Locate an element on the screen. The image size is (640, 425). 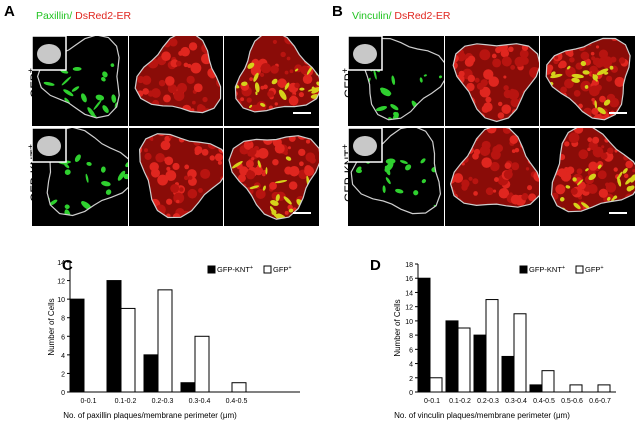
micrograph-b-gfp-green is located at coordinates (396, 81).